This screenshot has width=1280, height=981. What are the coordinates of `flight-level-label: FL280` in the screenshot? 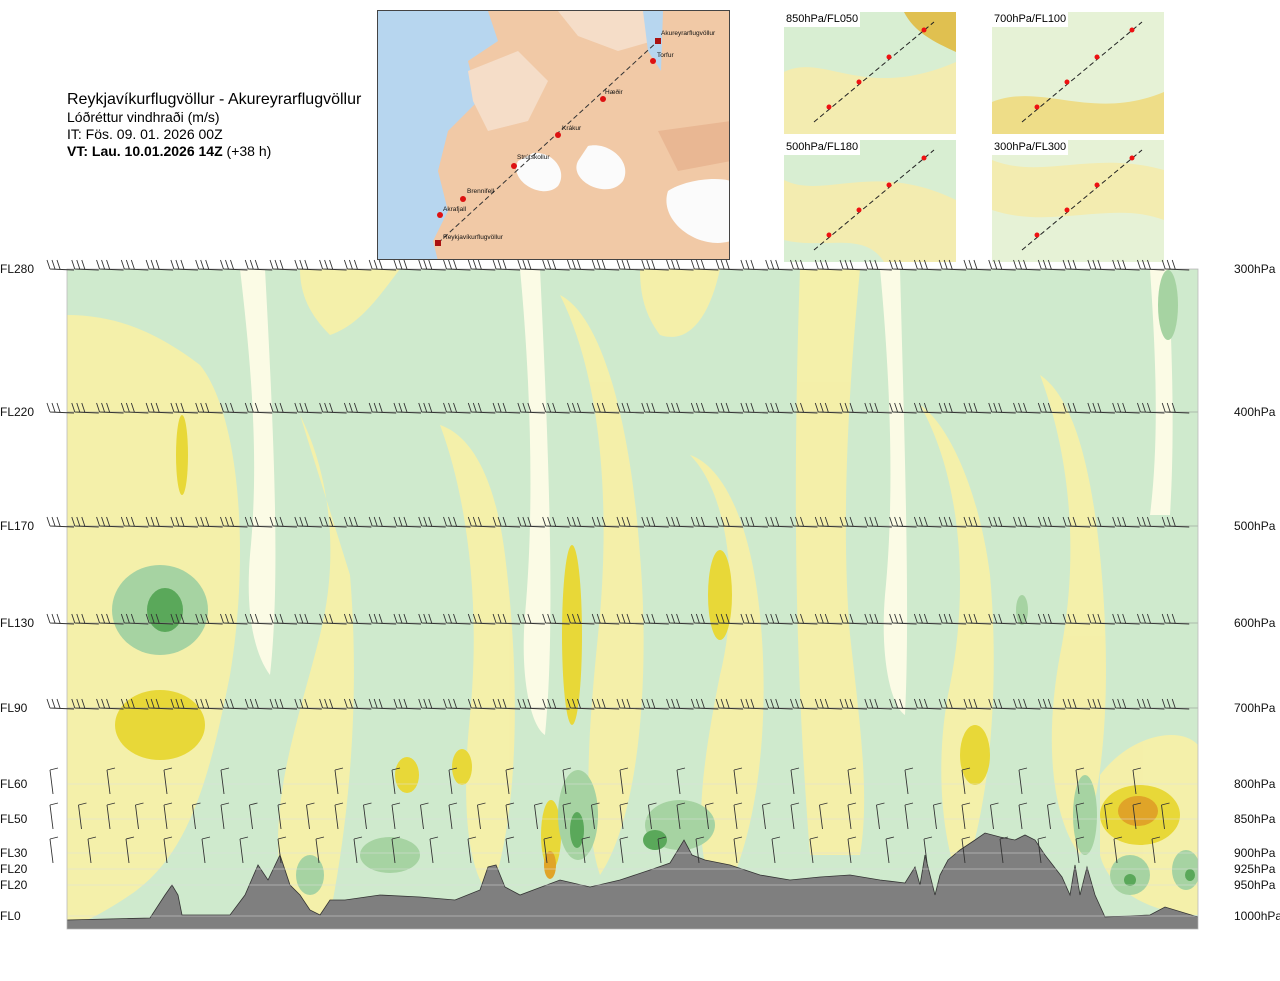 It's located at (17, 269).